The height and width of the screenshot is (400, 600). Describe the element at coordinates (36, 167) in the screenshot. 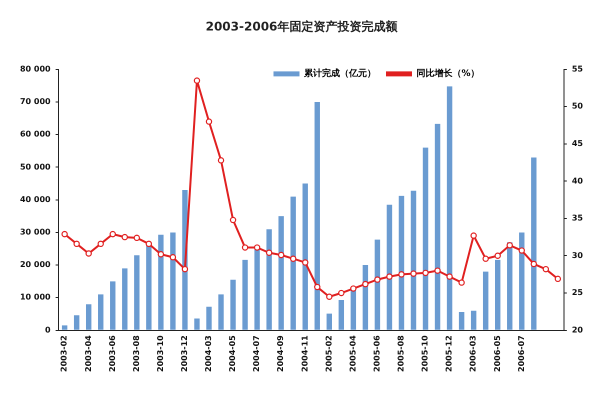

I see `y-tick-label: 50 000` at that location.